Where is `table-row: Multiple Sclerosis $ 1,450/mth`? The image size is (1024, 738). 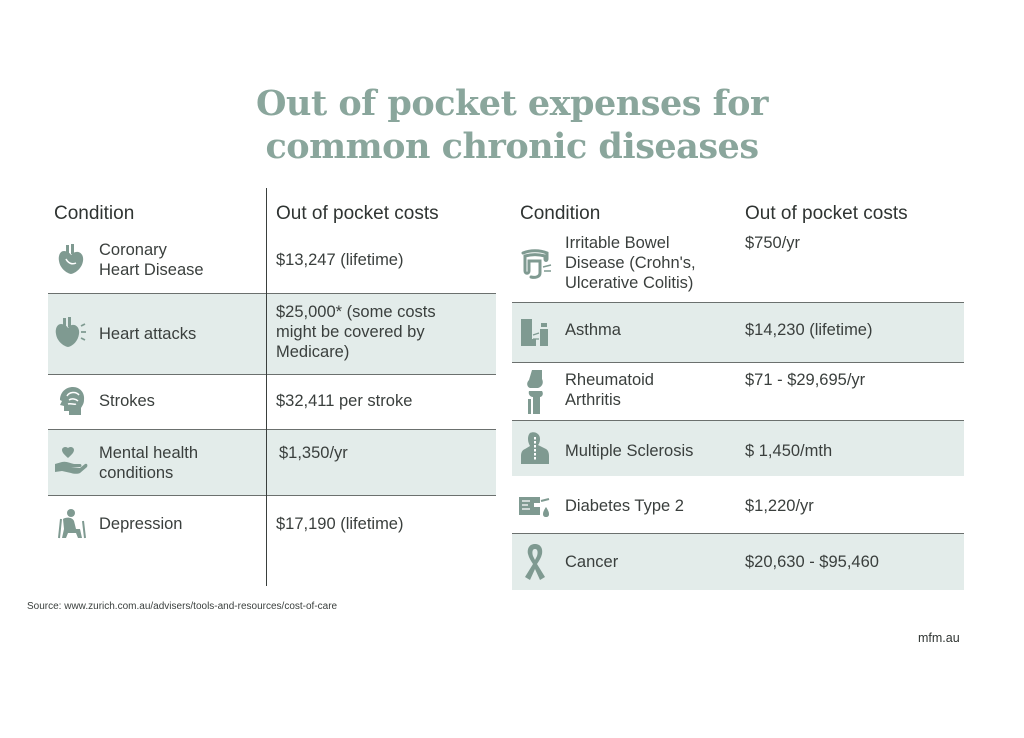
table-row: Multiple Sclerosis $ 1,450/mth is located at coordinates (738, 448).